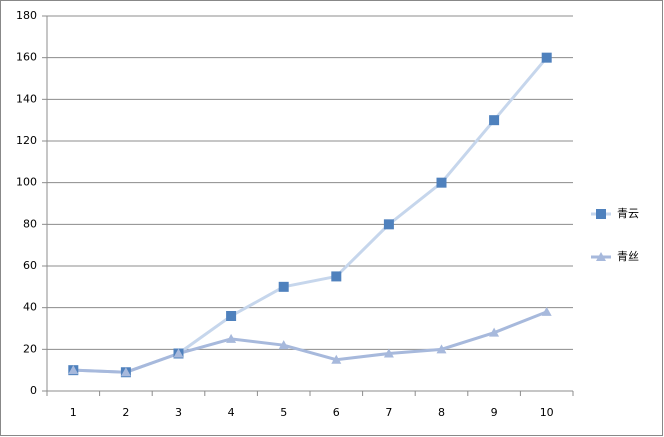 The image size is (664, 437). Describe the element at coordinates (30, 265) in the screenshot. I see `y-tick-label: 60` at that location.